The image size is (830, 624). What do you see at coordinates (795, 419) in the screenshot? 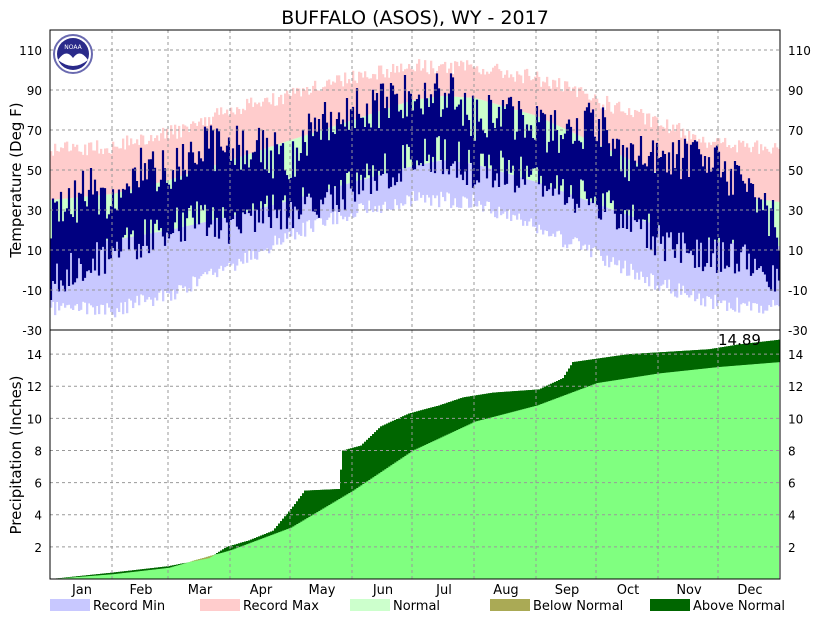
I see `precip-tick-right: 10` at bounding box center [795, 419].